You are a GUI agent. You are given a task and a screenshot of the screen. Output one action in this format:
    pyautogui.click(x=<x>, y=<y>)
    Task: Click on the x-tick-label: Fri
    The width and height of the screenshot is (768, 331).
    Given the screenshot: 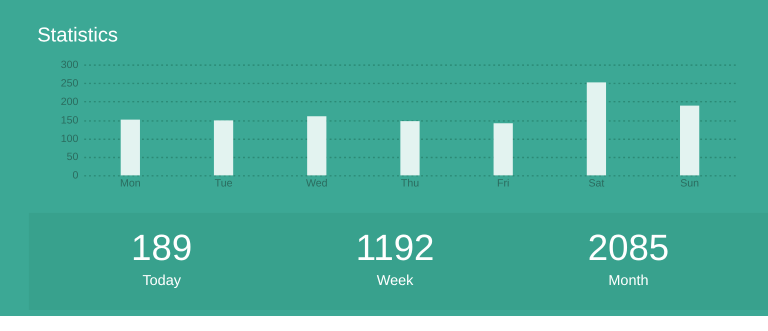 What is the action you would take?
    pyautogui.click(x=503, y=183)
    